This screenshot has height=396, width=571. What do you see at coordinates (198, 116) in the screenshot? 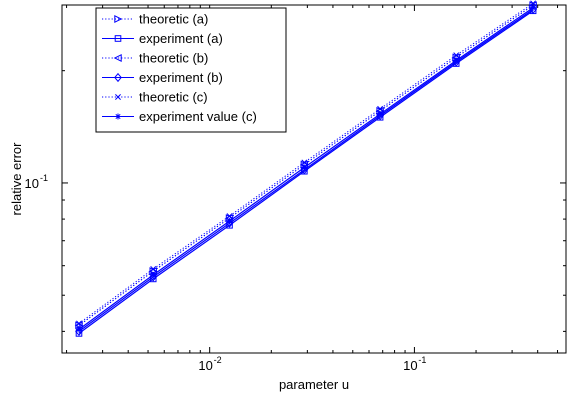
I see `legend-label: experiment value (c)` at bounding box center [198, 116].